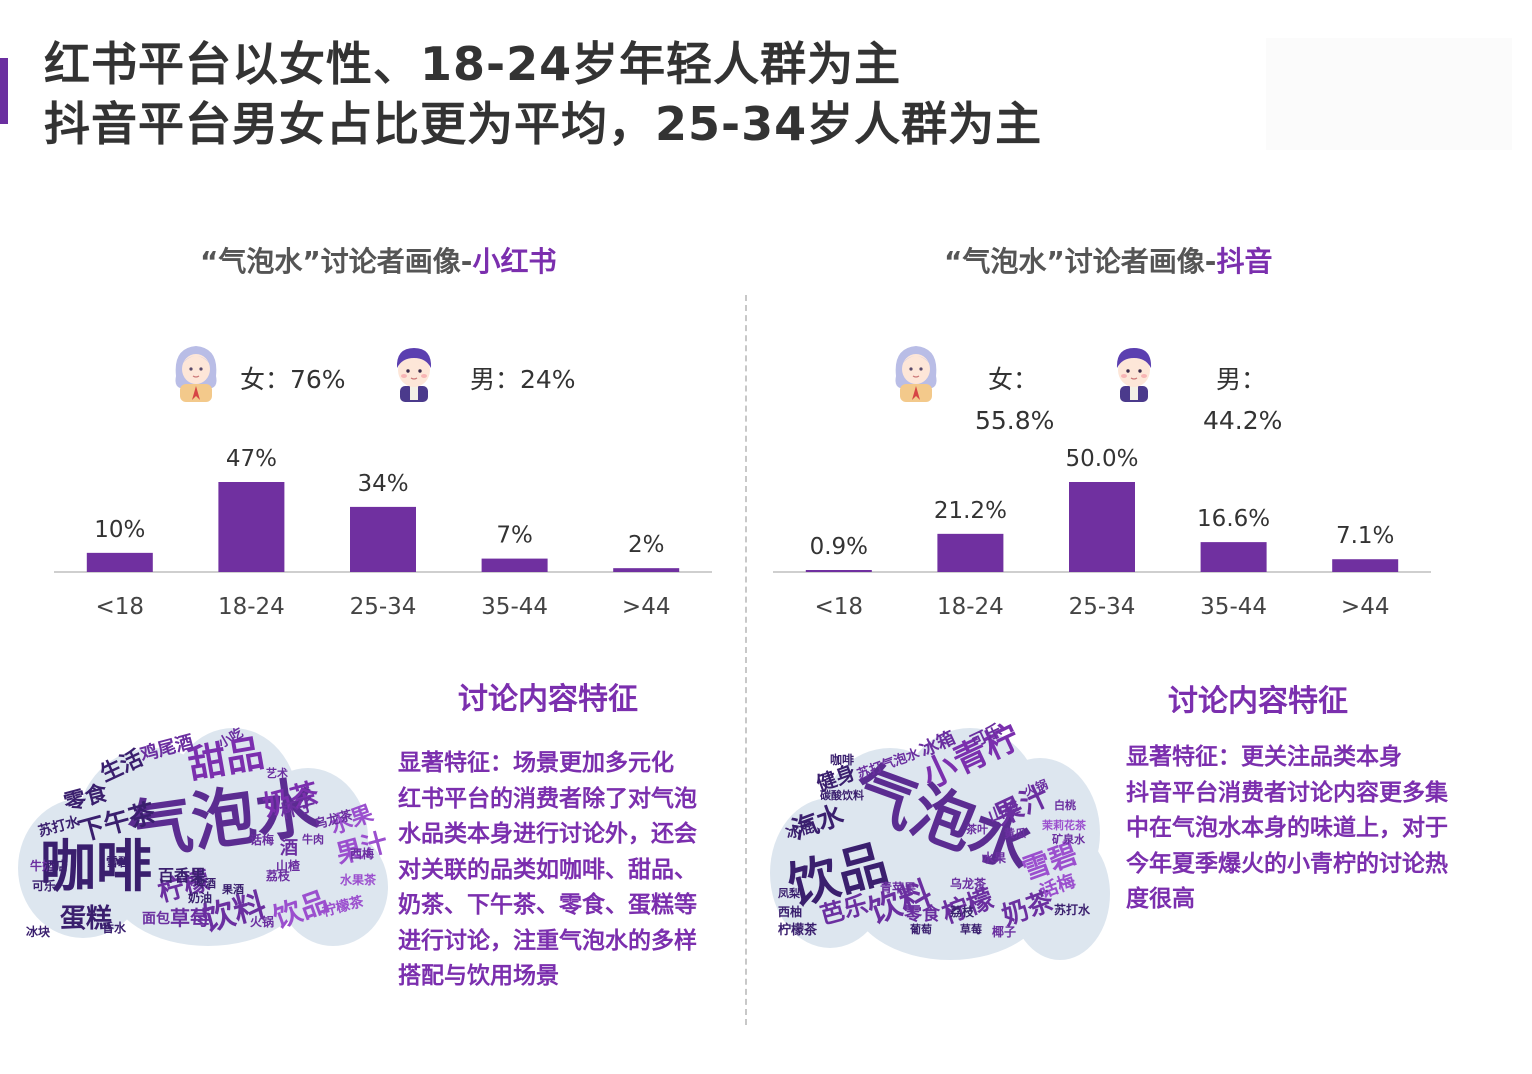  What do you see at coordinates (1233, 519) in the screenshot?
I see `right-age-data-label: 16.6%` at bounding box center [1233, 519].